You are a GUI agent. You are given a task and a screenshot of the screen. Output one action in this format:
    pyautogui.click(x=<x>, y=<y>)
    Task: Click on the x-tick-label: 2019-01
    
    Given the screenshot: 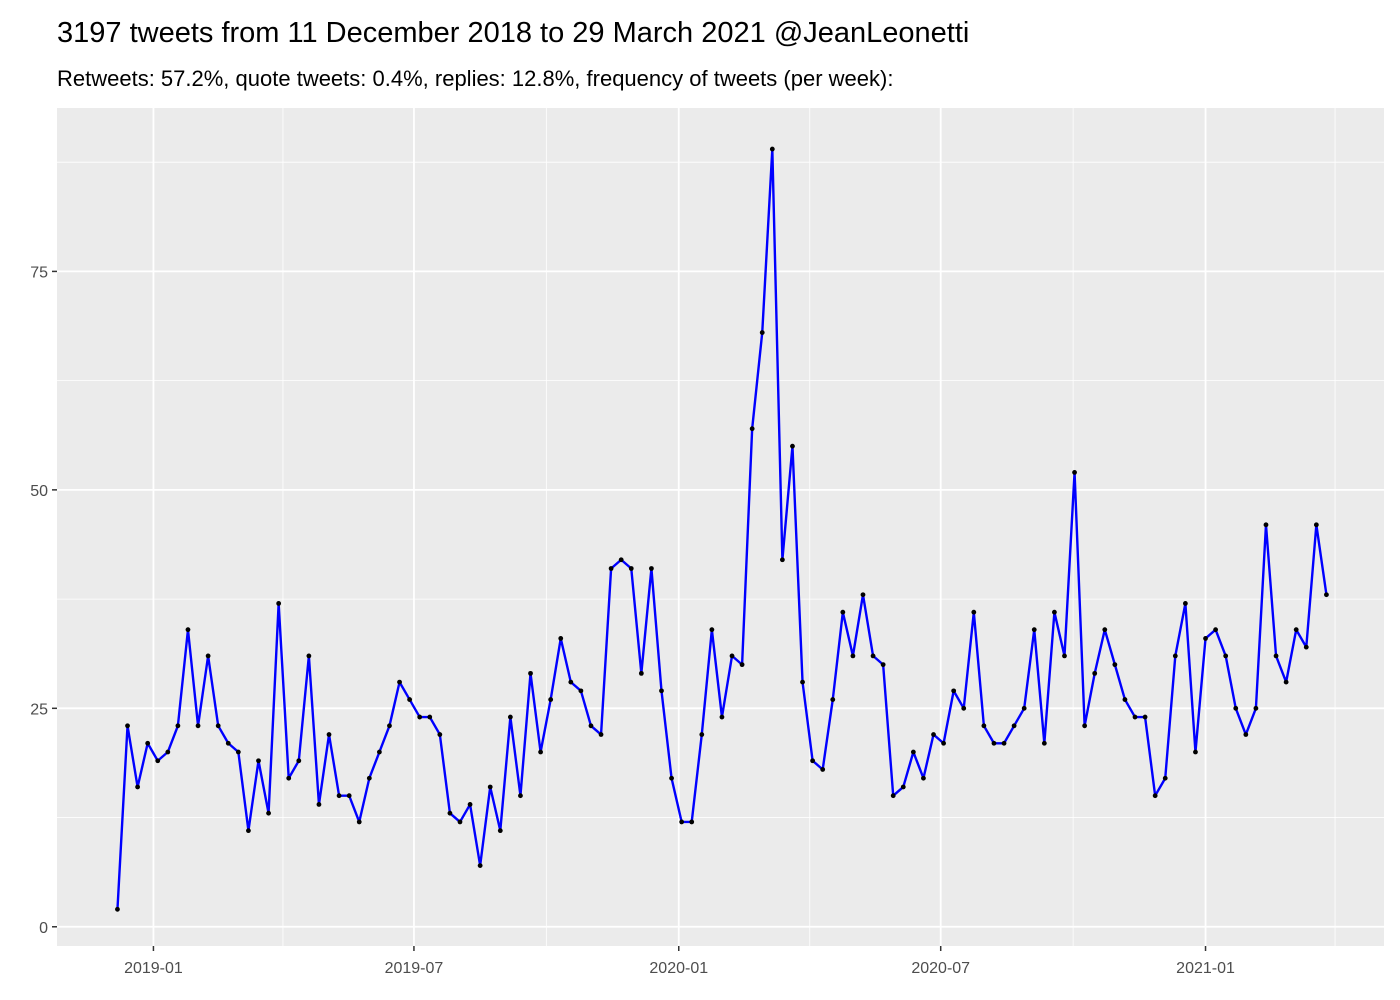 What is the action you would take?
    pyautogui.click(x=153, y=968)
    